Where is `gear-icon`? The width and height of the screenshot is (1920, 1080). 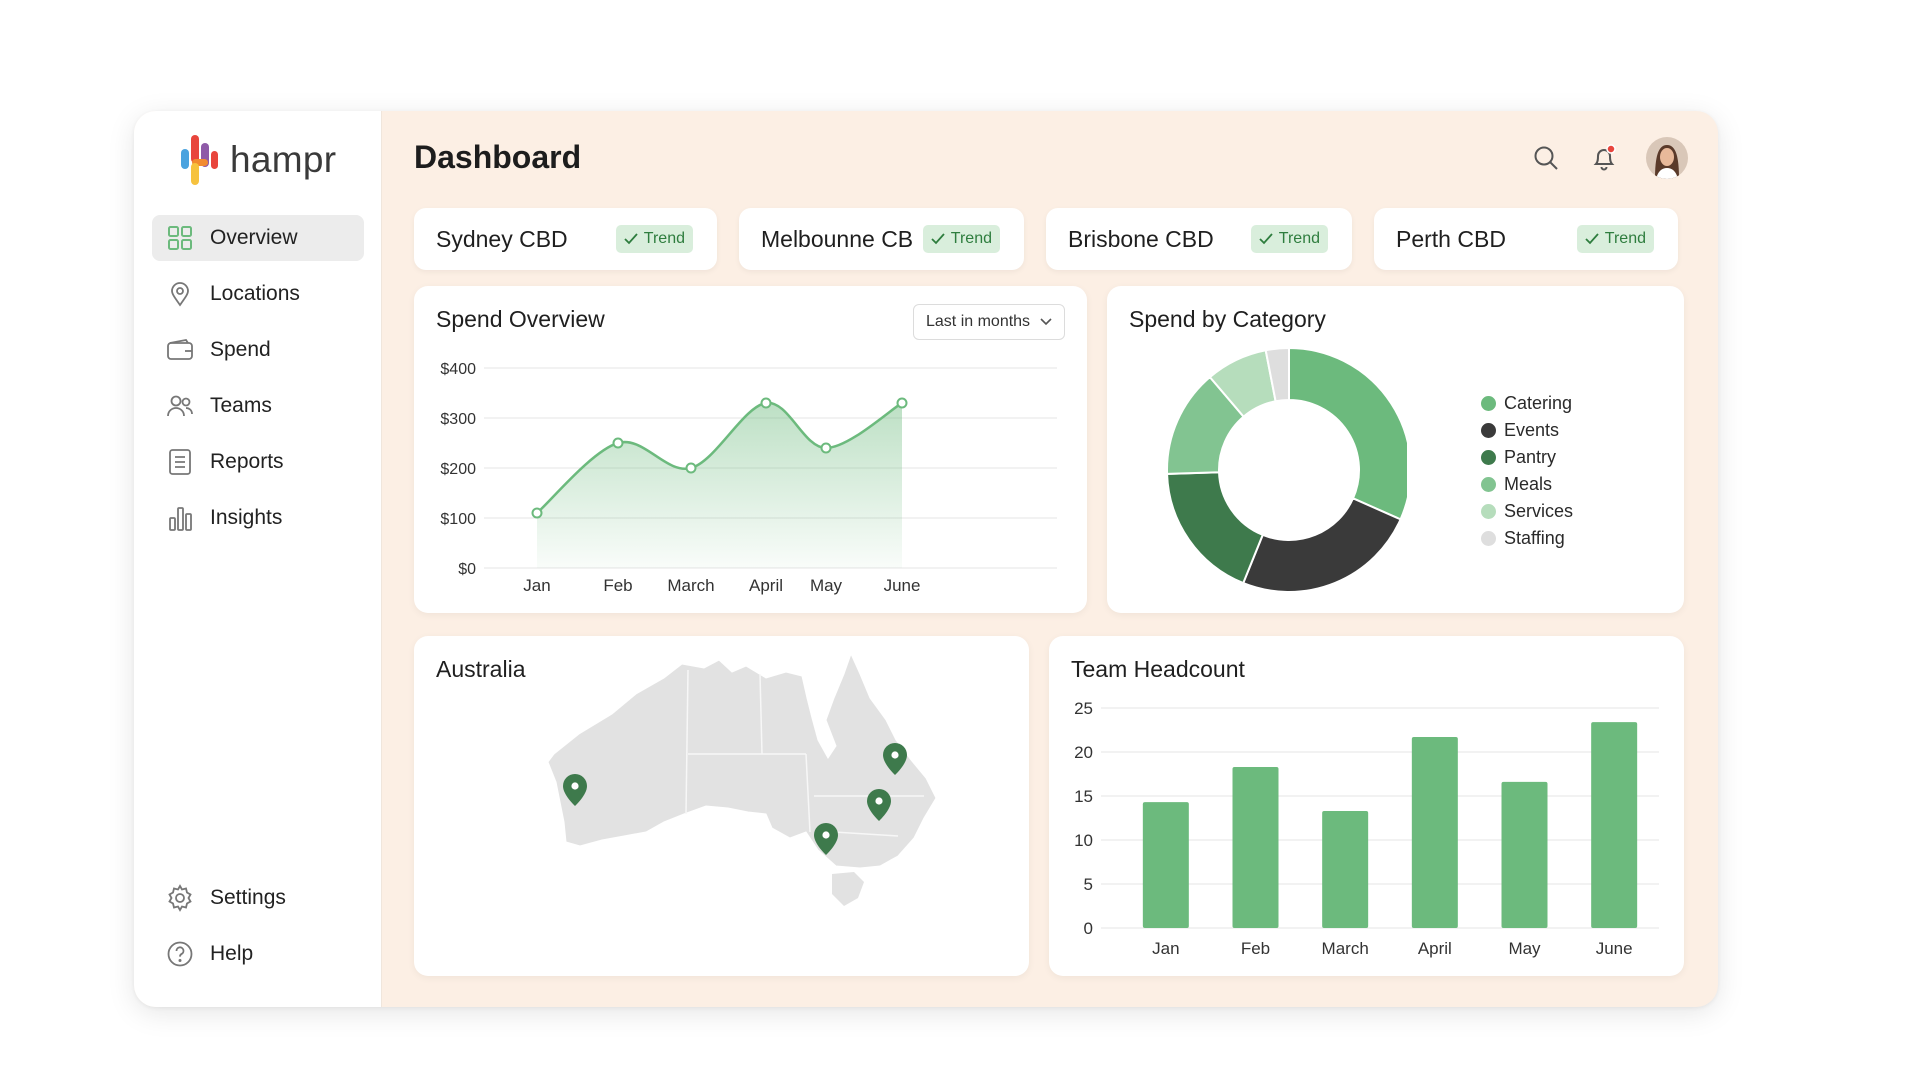 gear-icon is located at coordinates (180, 898).